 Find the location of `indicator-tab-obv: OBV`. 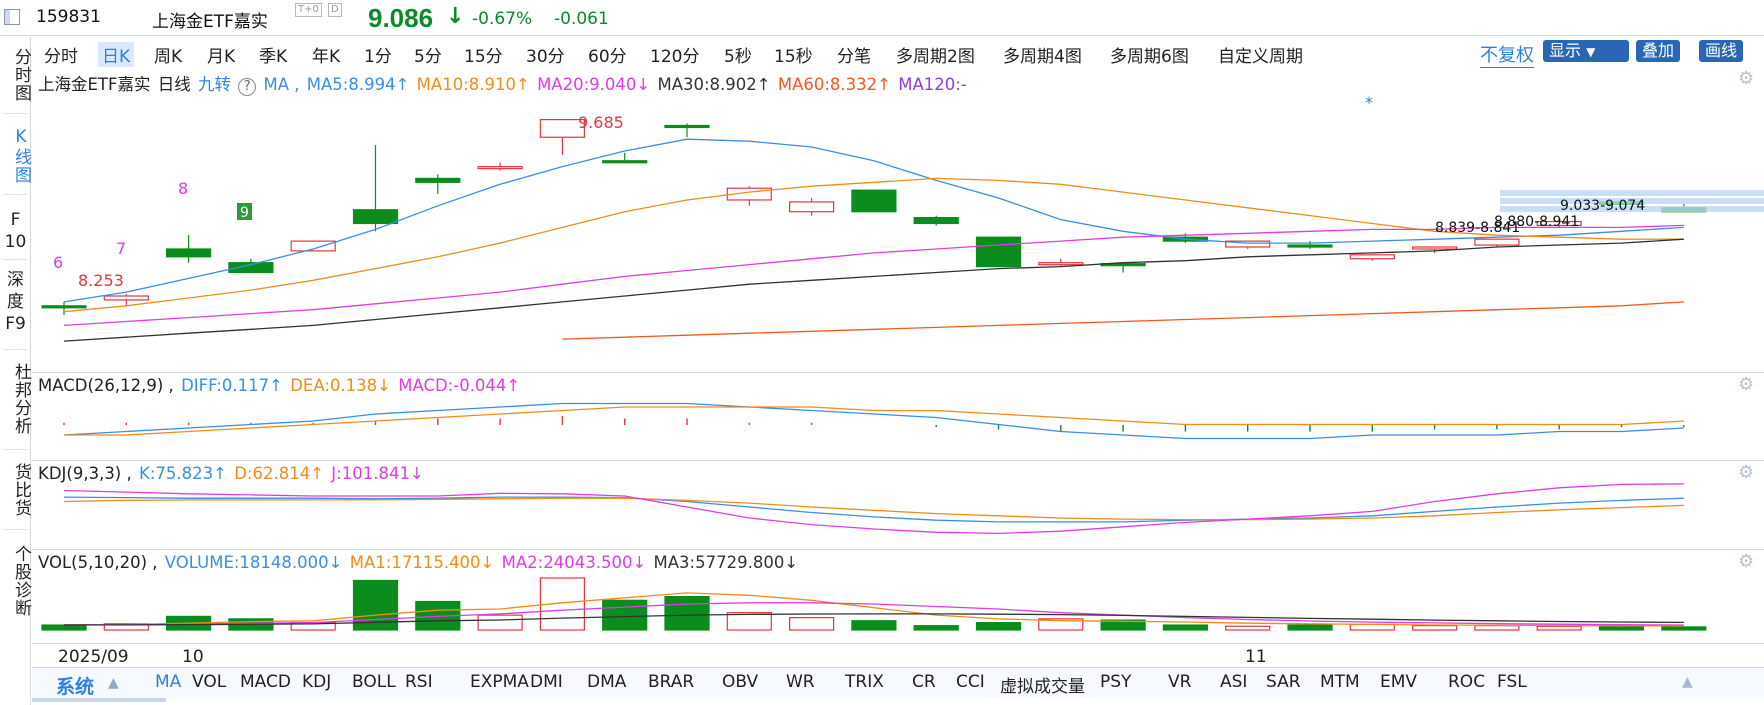

indicator-tab-obv: OBV is located at coordinates (740, 682).